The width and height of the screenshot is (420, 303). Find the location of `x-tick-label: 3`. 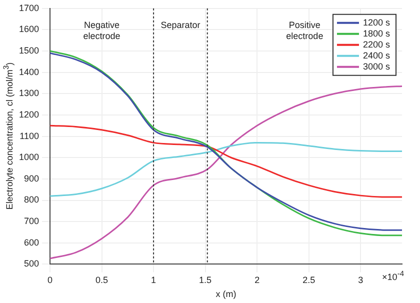

x-tick-label: 3 is located at coordinates (361, 280).